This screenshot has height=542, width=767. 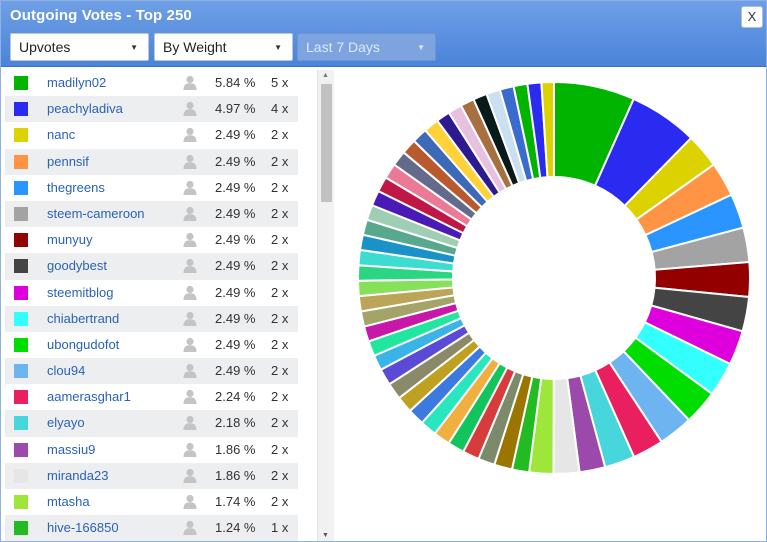 What do you see at coordinates (45, 47) in the screenshot?
I see `vote-type-value: Upvotes` at bounding box center [45, 47].